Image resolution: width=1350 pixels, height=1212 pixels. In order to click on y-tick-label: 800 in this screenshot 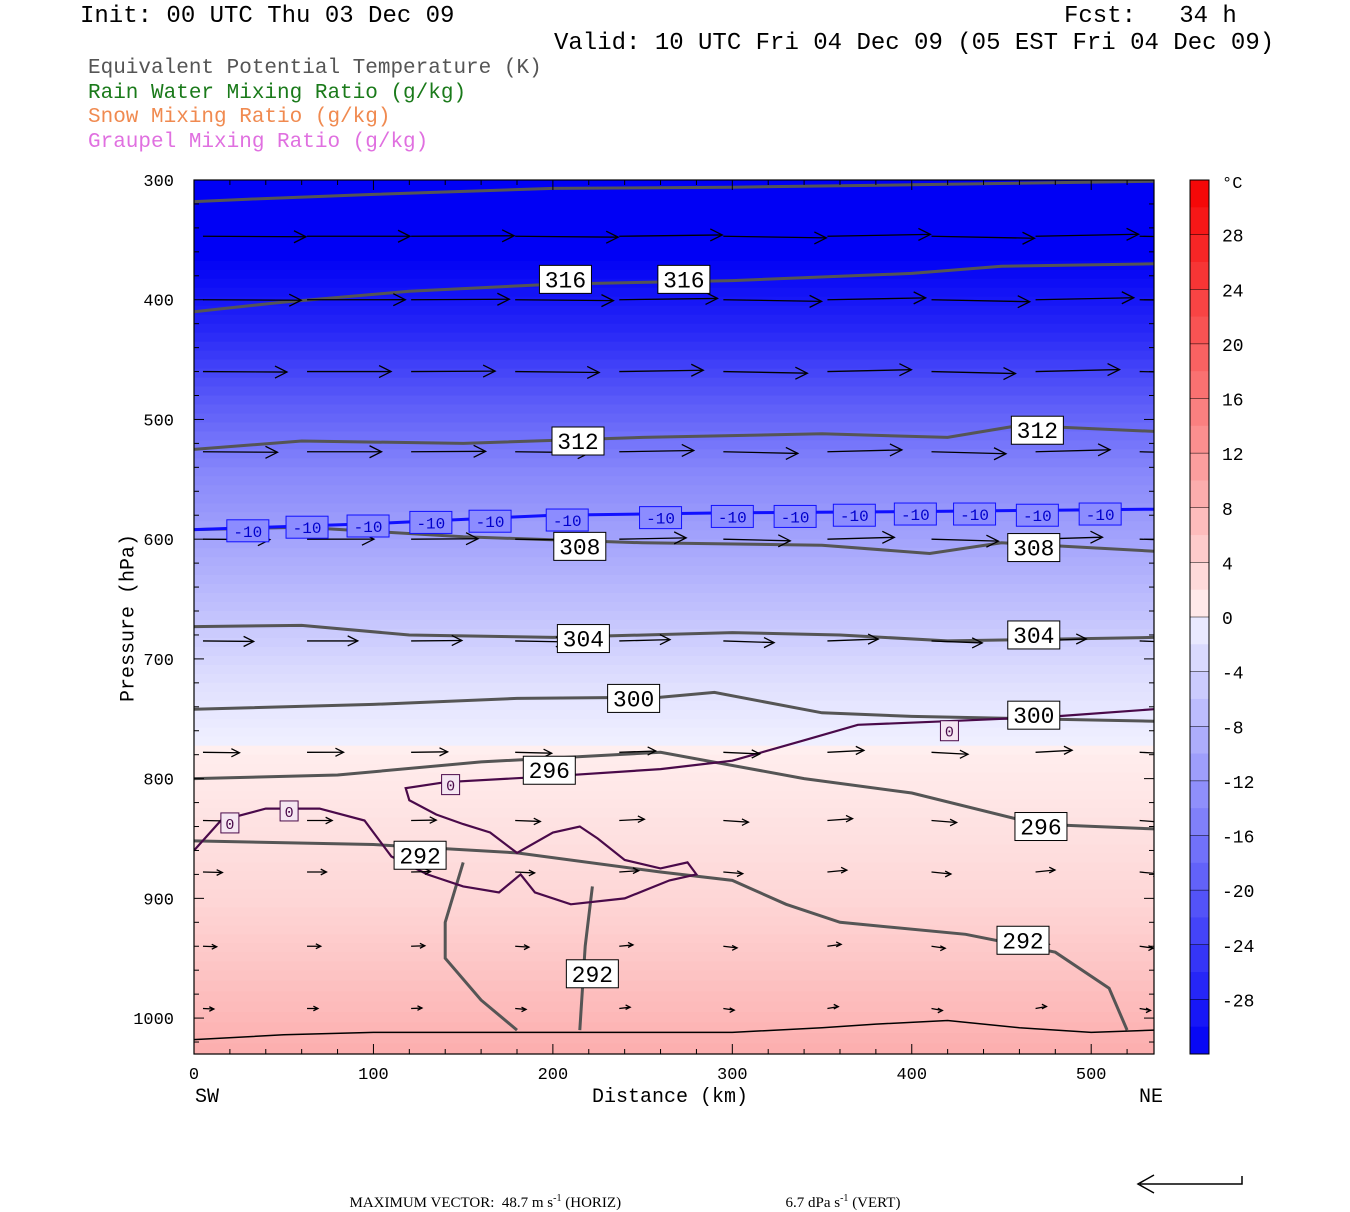, I will do `click(158, 781)`.